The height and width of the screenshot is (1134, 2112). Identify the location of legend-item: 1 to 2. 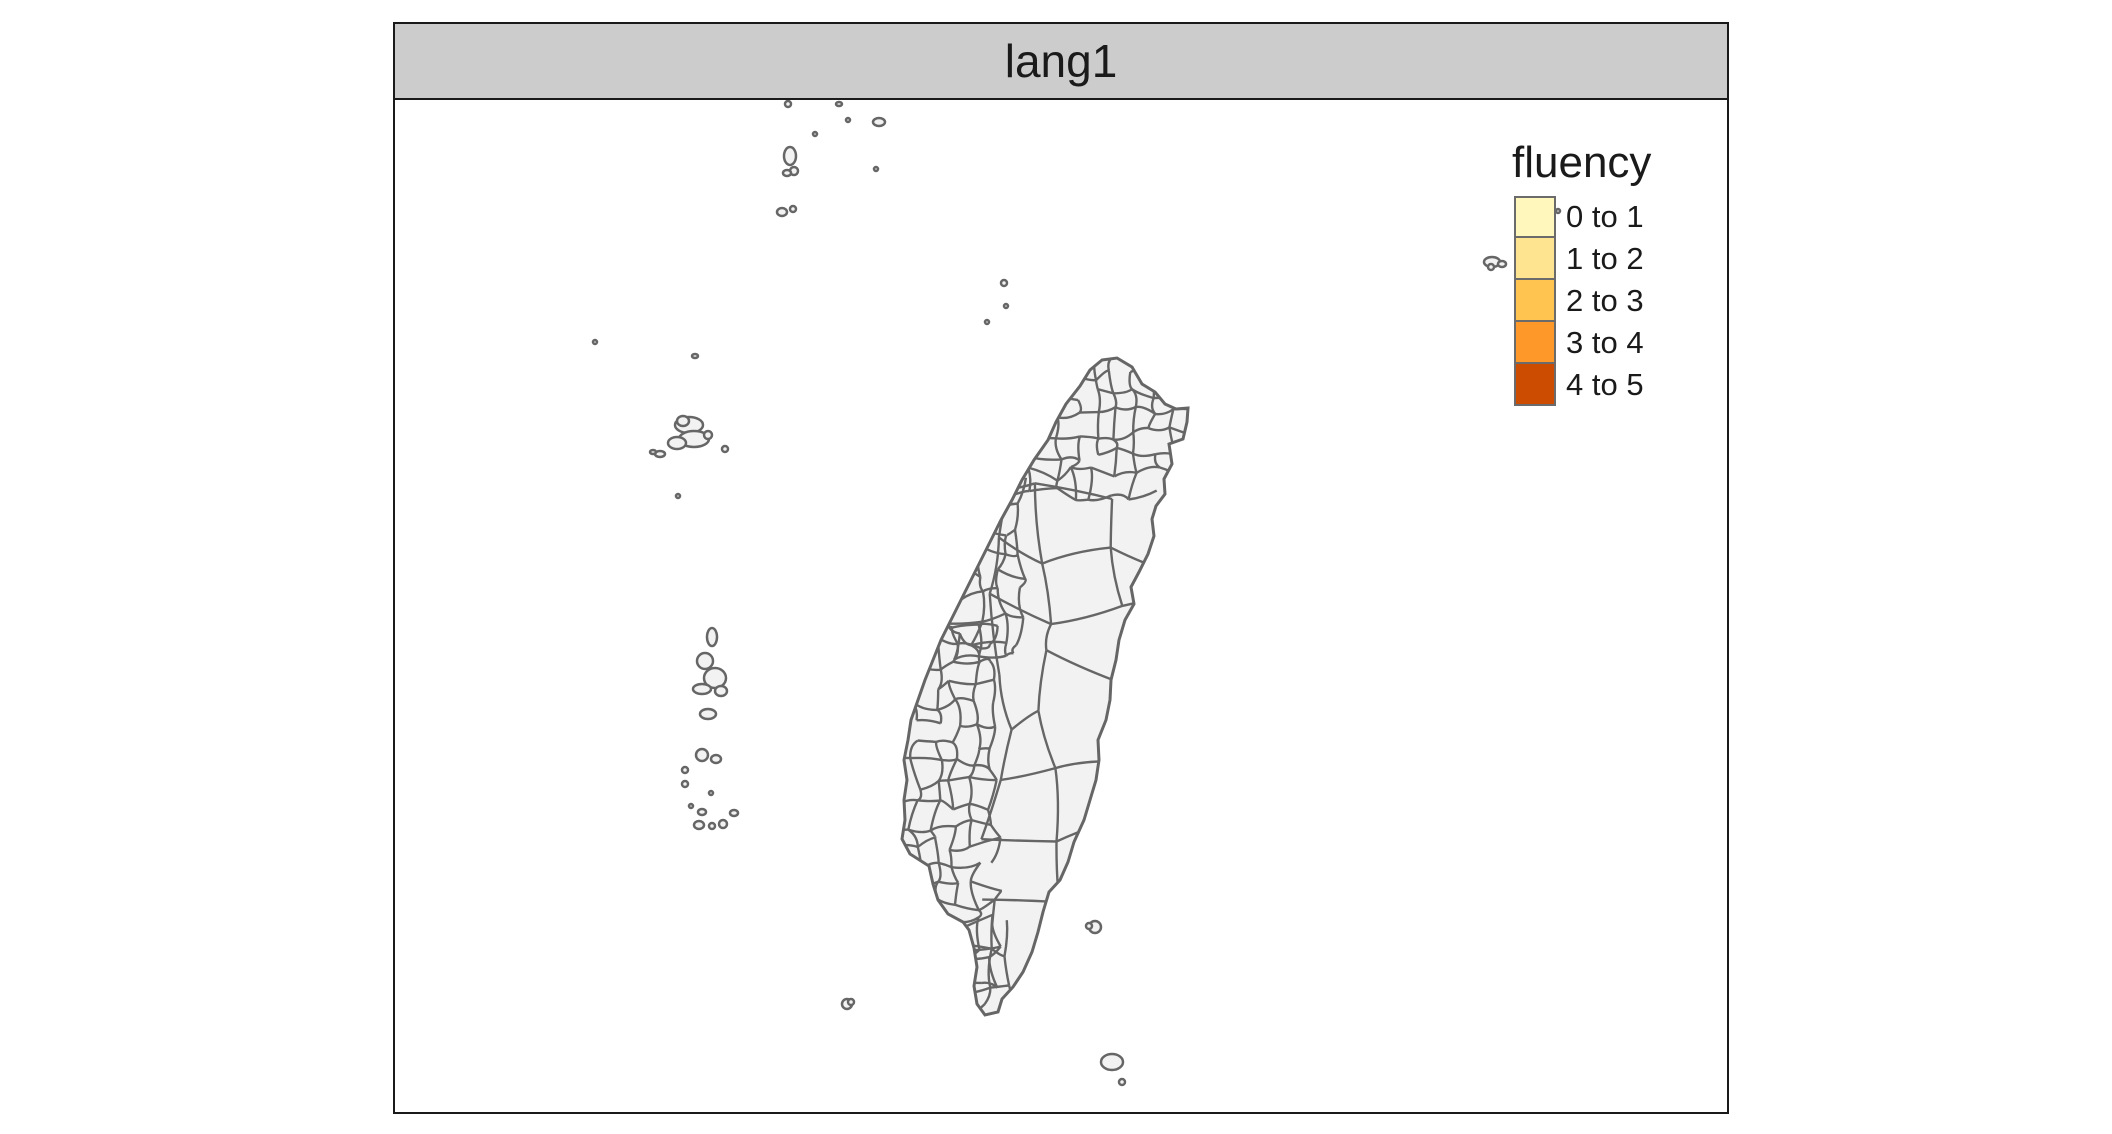
(1581, 259).